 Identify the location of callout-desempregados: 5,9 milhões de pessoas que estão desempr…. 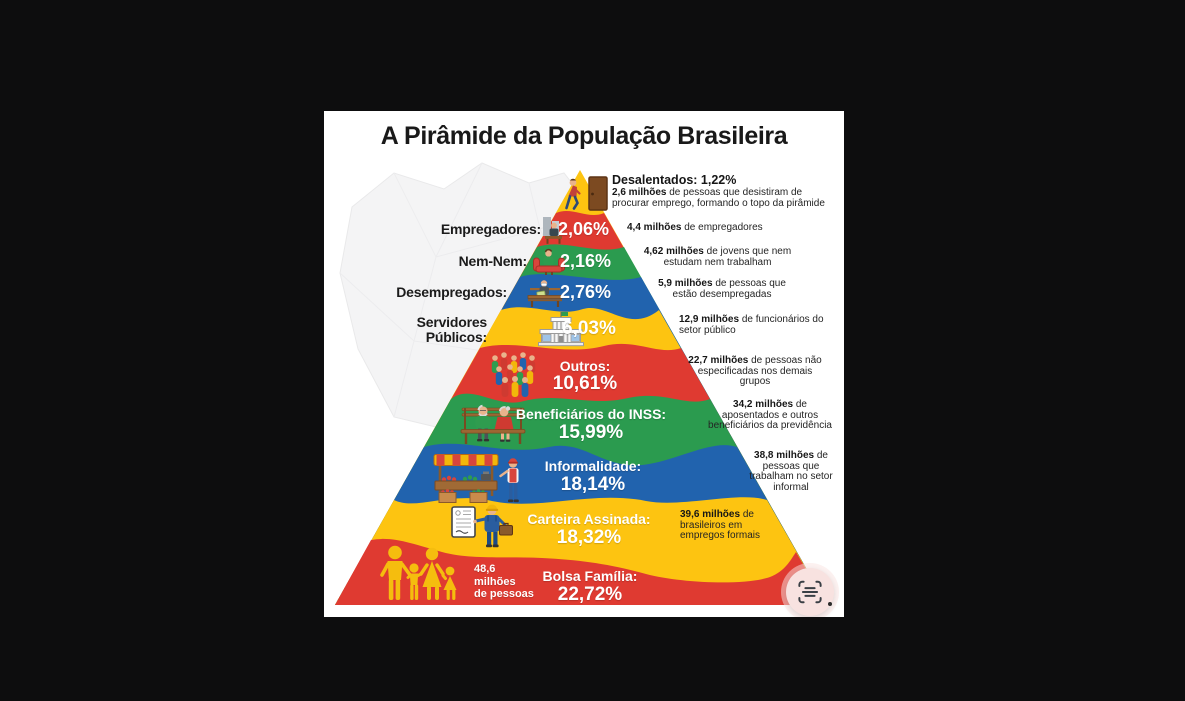
(722, 289).